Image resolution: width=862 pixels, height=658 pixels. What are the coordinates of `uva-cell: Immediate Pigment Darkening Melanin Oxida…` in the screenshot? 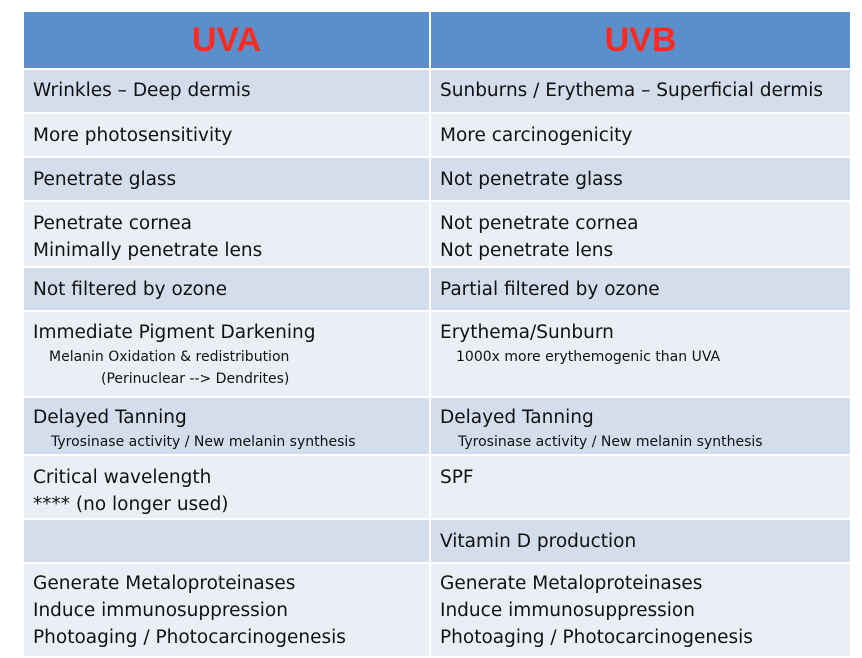 It's located at (227, 354).